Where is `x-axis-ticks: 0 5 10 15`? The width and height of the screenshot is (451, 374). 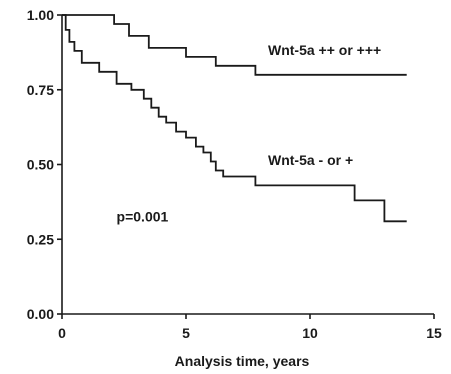 x-axis-ticks: 0 5 10 15 is located at coordinates (250, 327).